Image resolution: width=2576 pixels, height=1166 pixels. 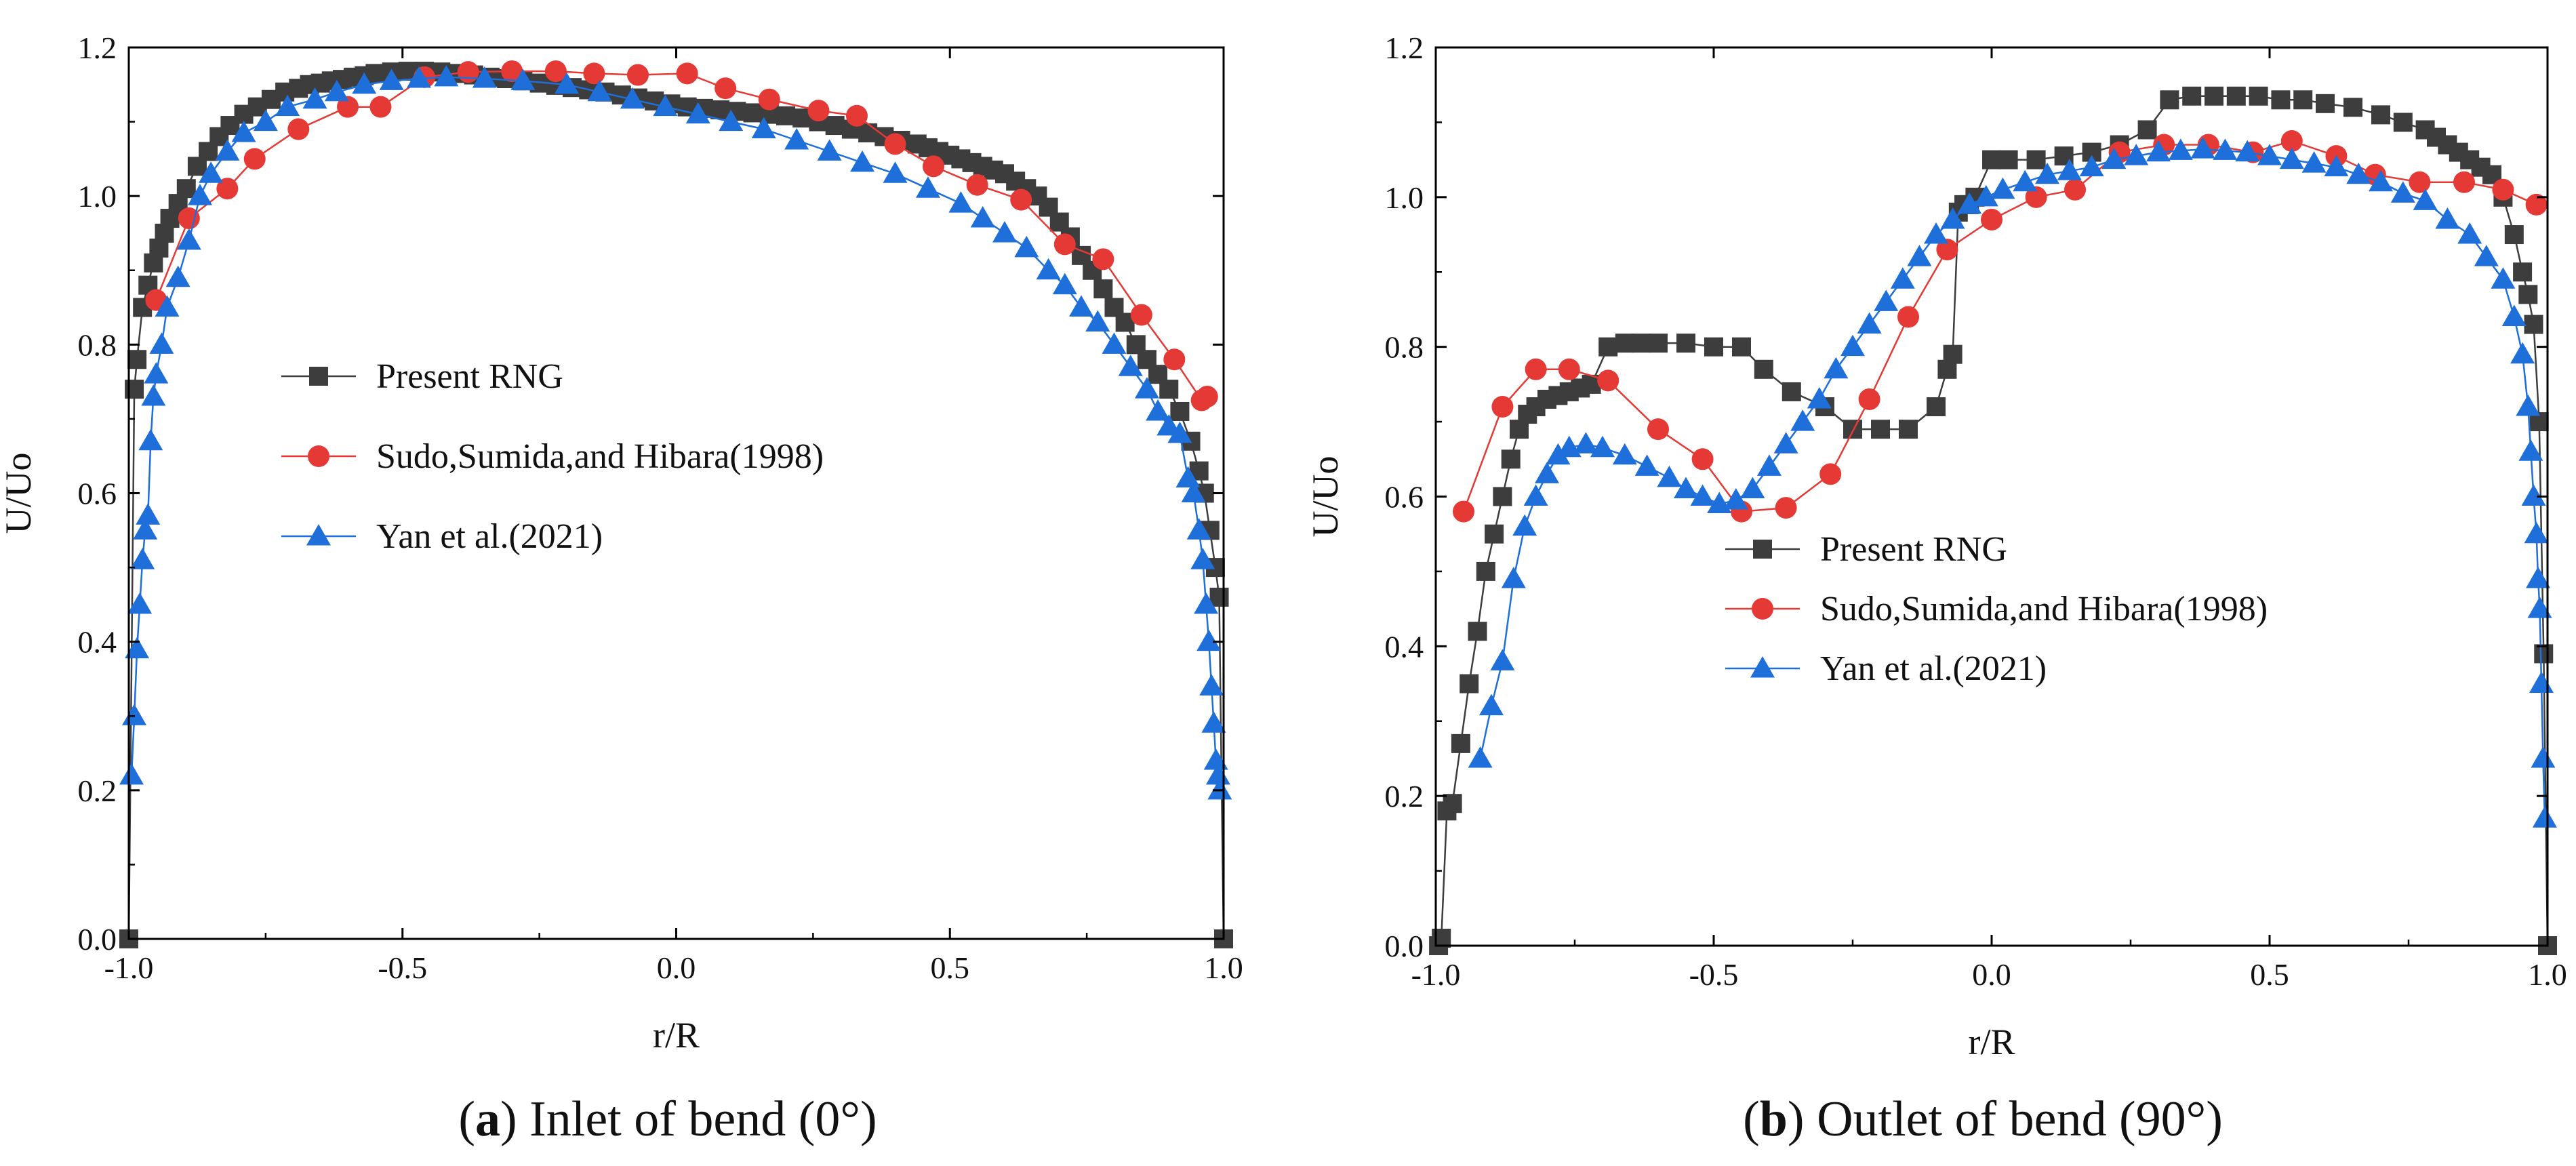 What do you see at coordinates (1404, 946) in the screenshot?
I see `panel-b-y-tick-label: 0.0` at bounding box center [1404, 946].